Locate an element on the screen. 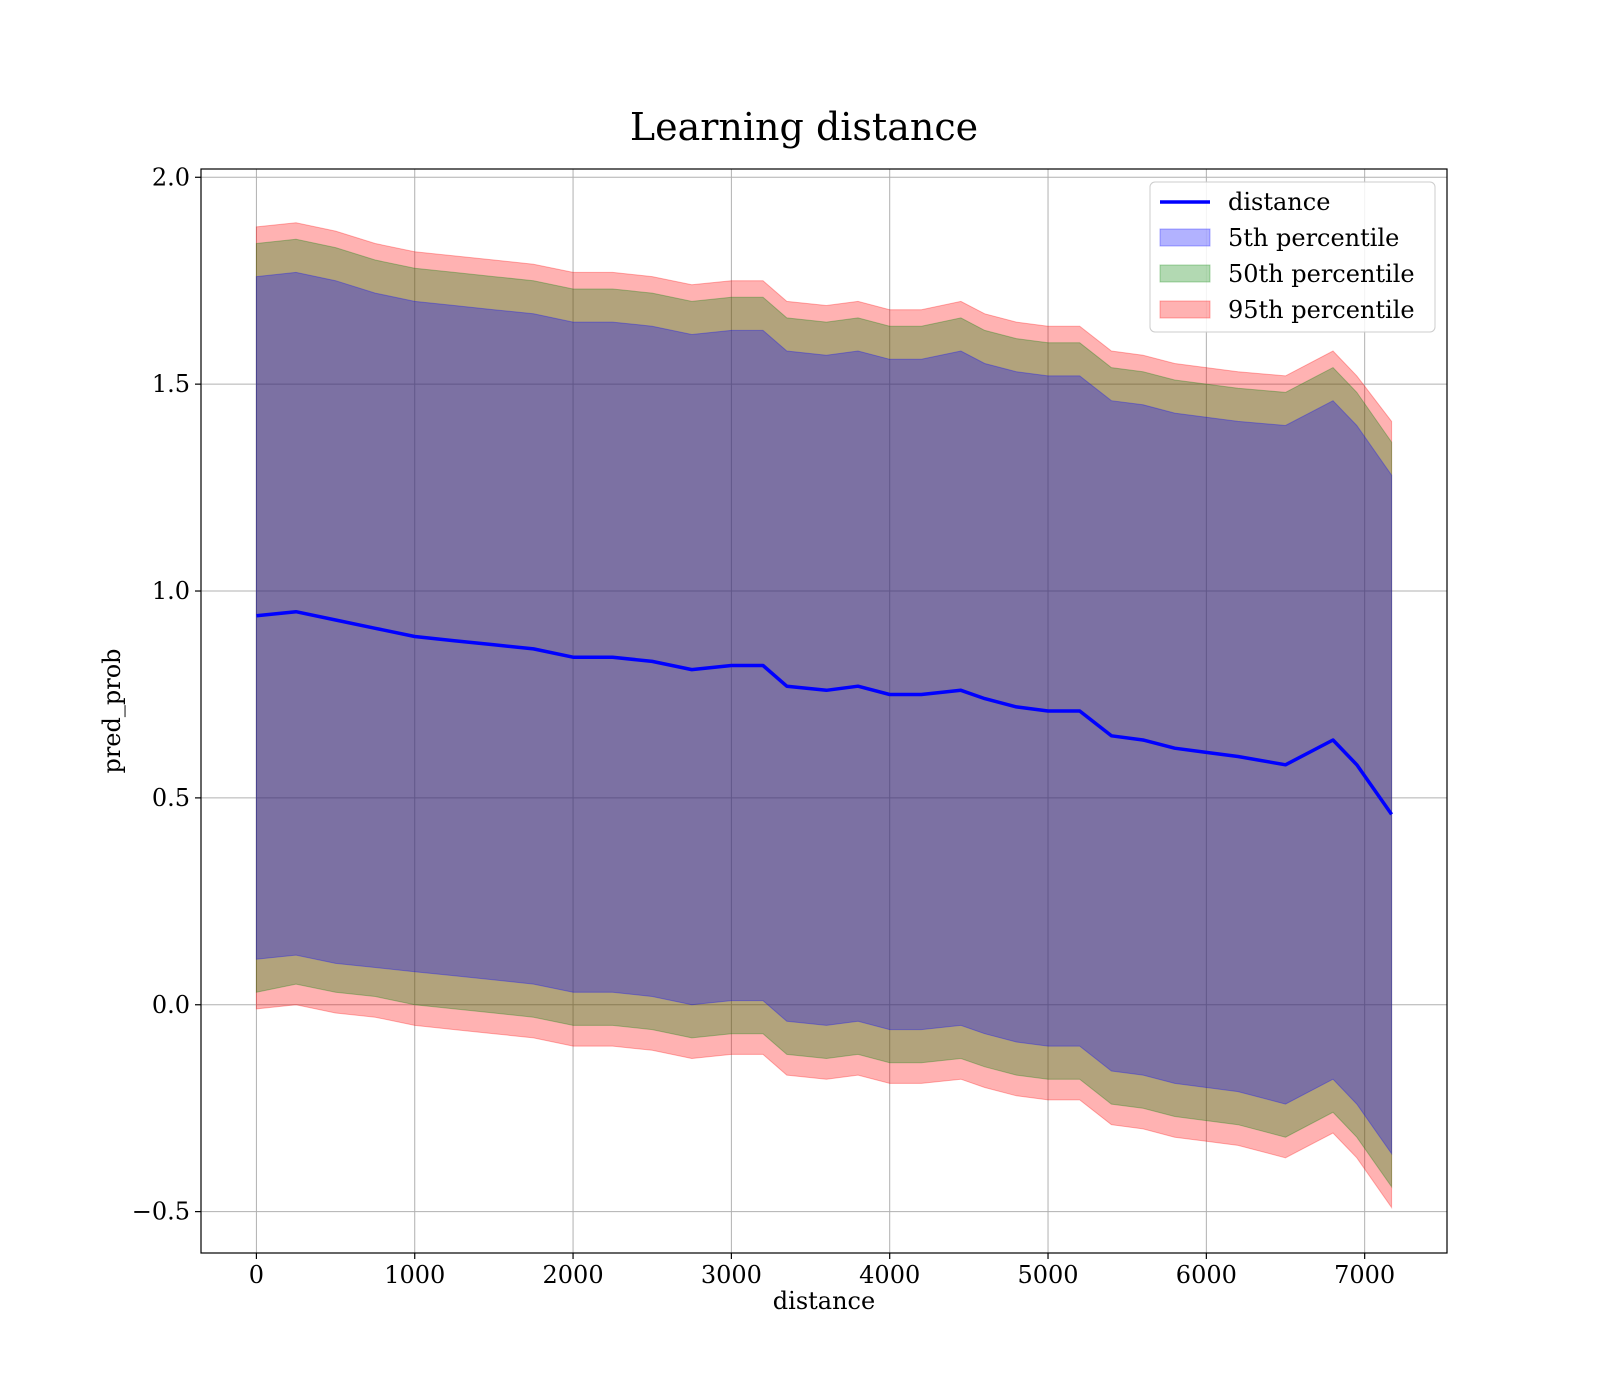 The width and height of the screenshot is (1600, 1400). legend-box is located at coordinates (1292, 257).